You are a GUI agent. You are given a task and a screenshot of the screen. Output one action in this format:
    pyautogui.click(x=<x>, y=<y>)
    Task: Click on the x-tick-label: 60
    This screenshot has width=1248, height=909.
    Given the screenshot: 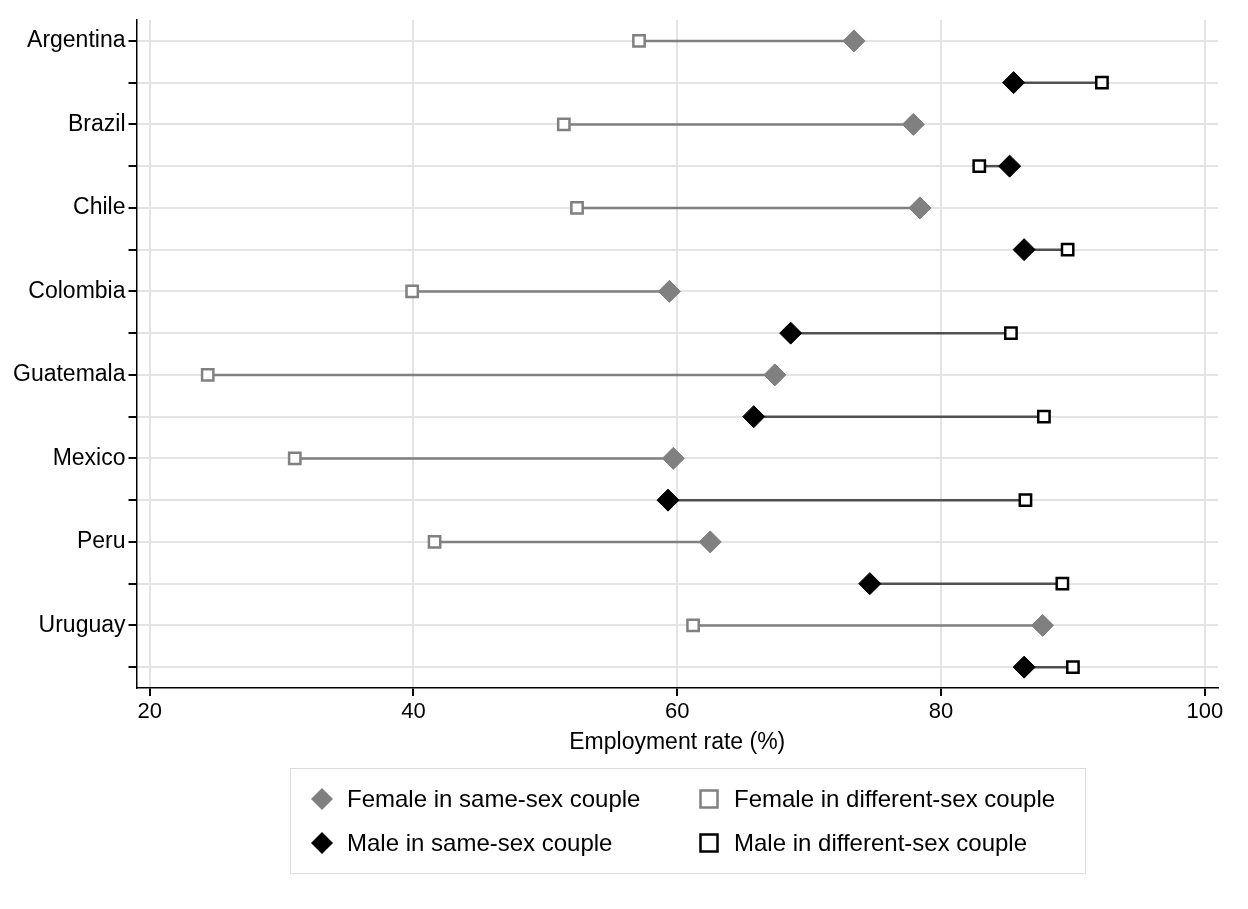 What is the action you would take?
    pyautogui.click(x=677, y=711)
    